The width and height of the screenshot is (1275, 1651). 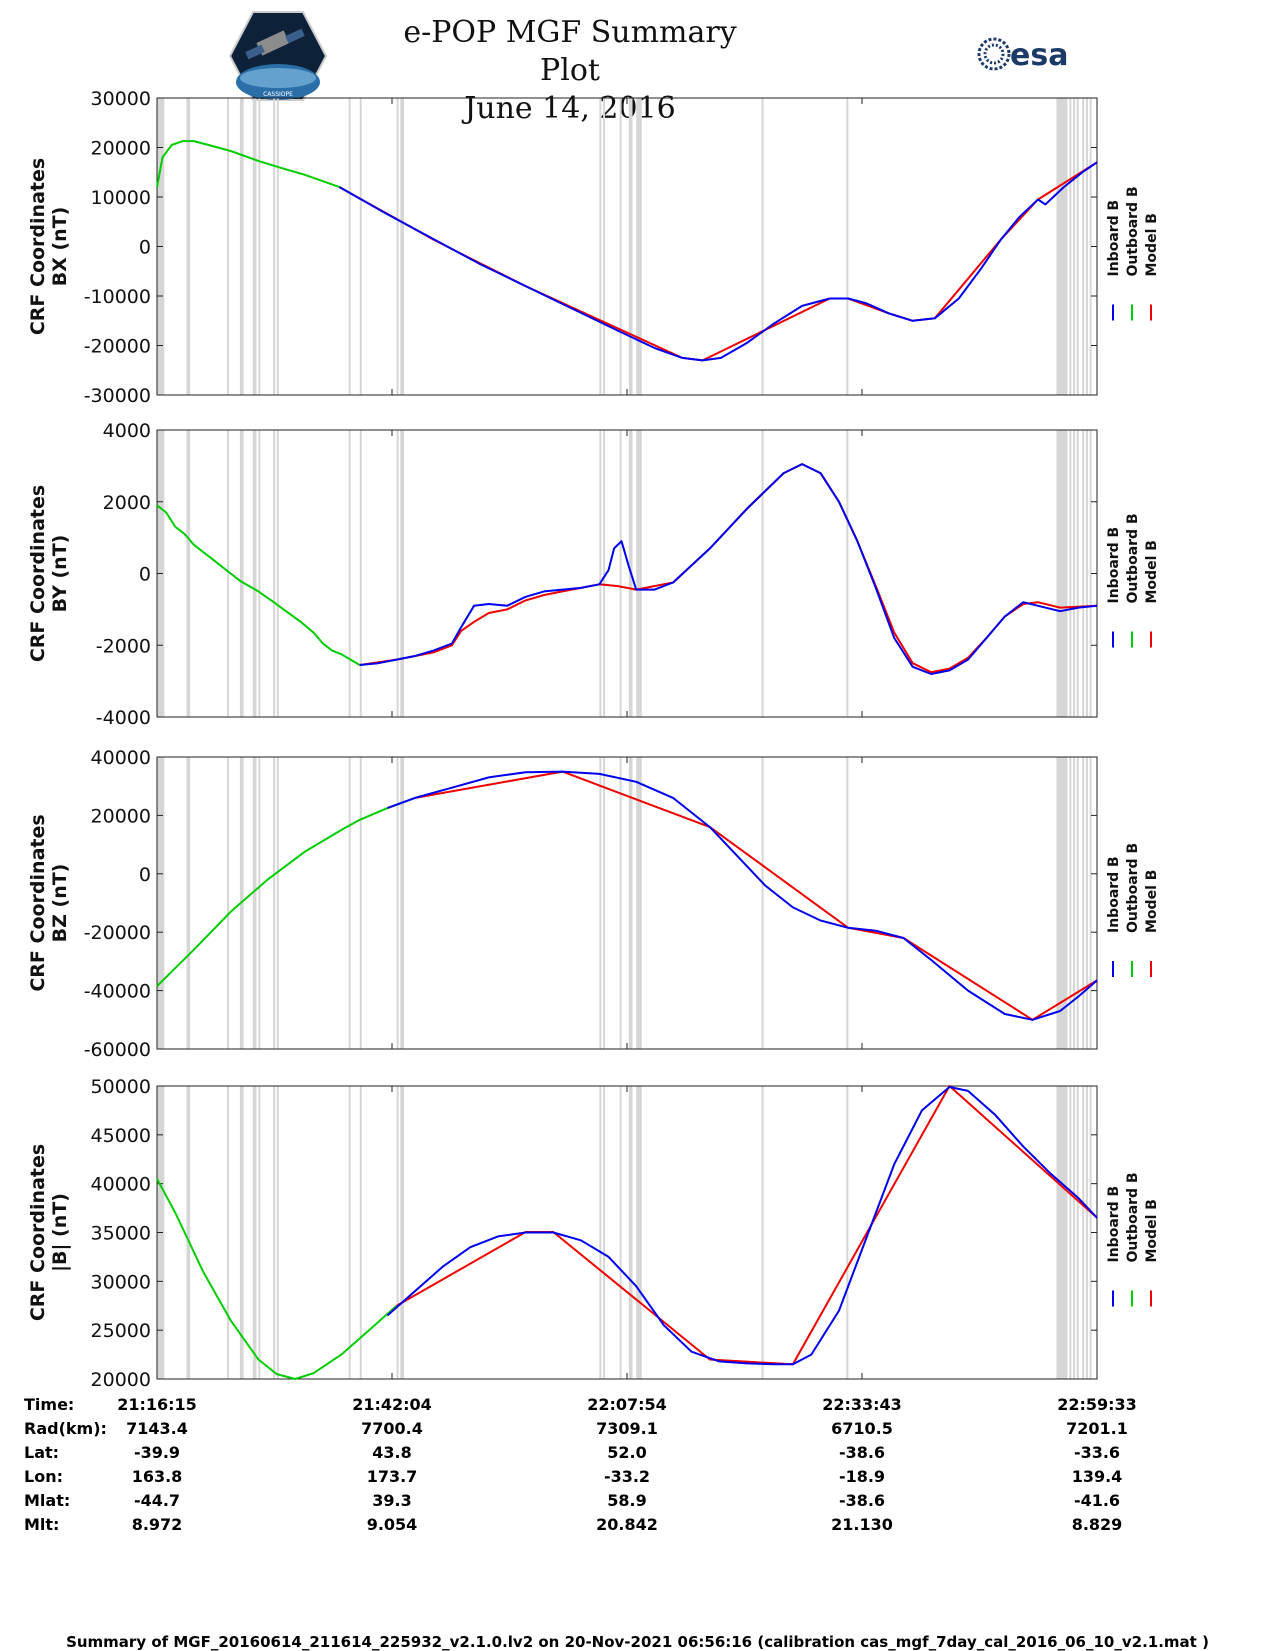 I want to click on y-tick-label: -10000, so click(x=117, y=297).